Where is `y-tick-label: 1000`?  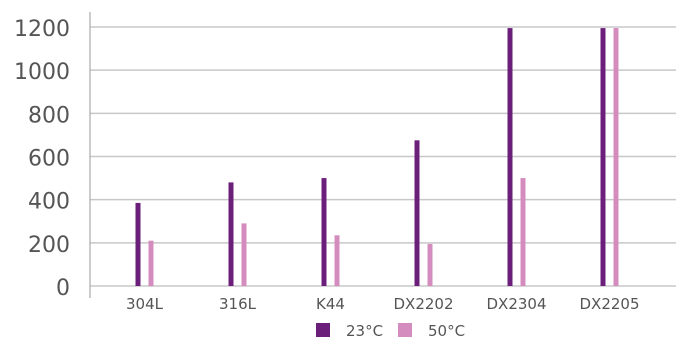 y-tick-label: 1000 is located at coordinates (42, 72).